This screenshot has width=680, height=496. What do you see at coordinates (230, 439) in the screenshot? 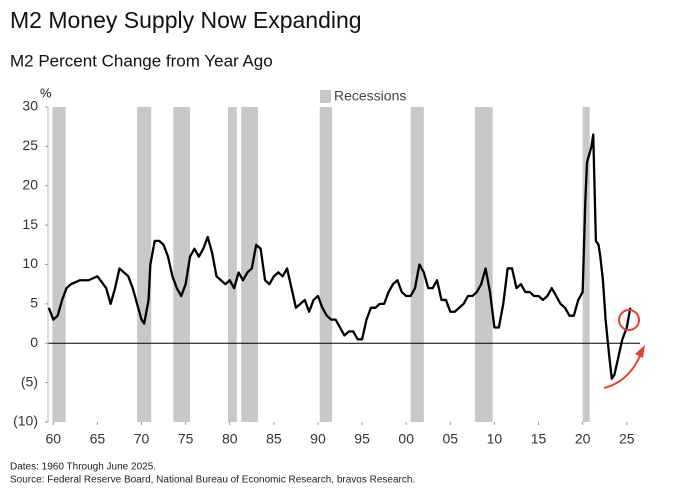
I see `x-tick-label: 80` at bounding box center [230, 439].